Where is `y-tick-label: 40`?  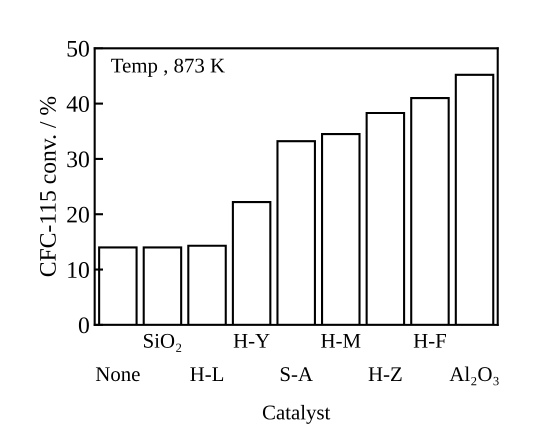
y-tick-label: 40 is located at coordinates (77, 104).